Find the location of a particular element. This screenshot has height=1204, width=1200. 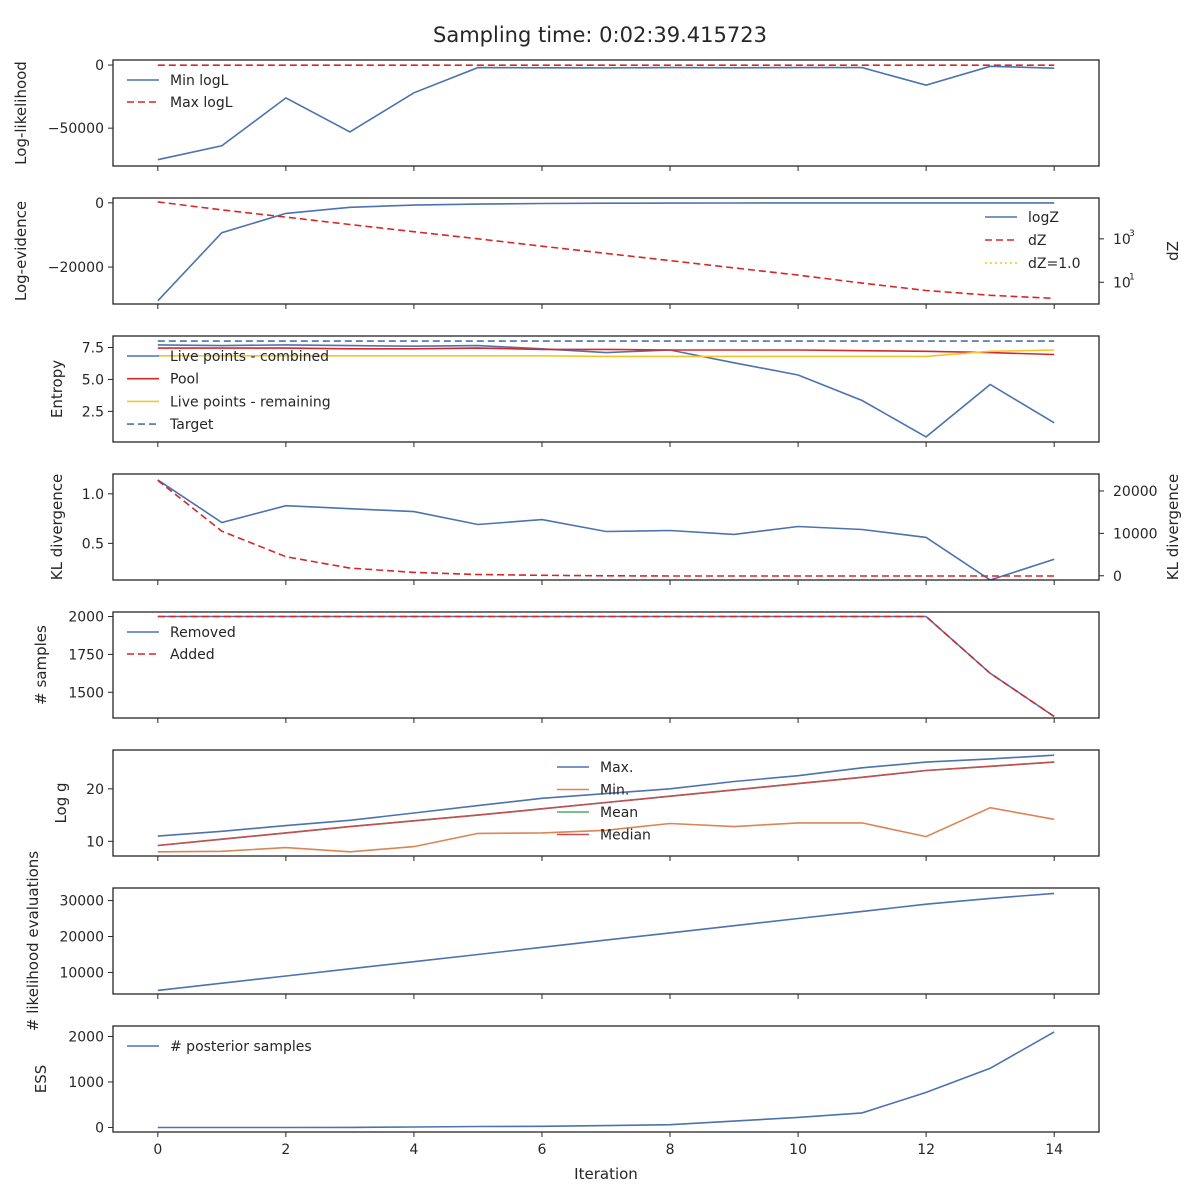

legend-label: Removed is located at coordinates (203, 633).